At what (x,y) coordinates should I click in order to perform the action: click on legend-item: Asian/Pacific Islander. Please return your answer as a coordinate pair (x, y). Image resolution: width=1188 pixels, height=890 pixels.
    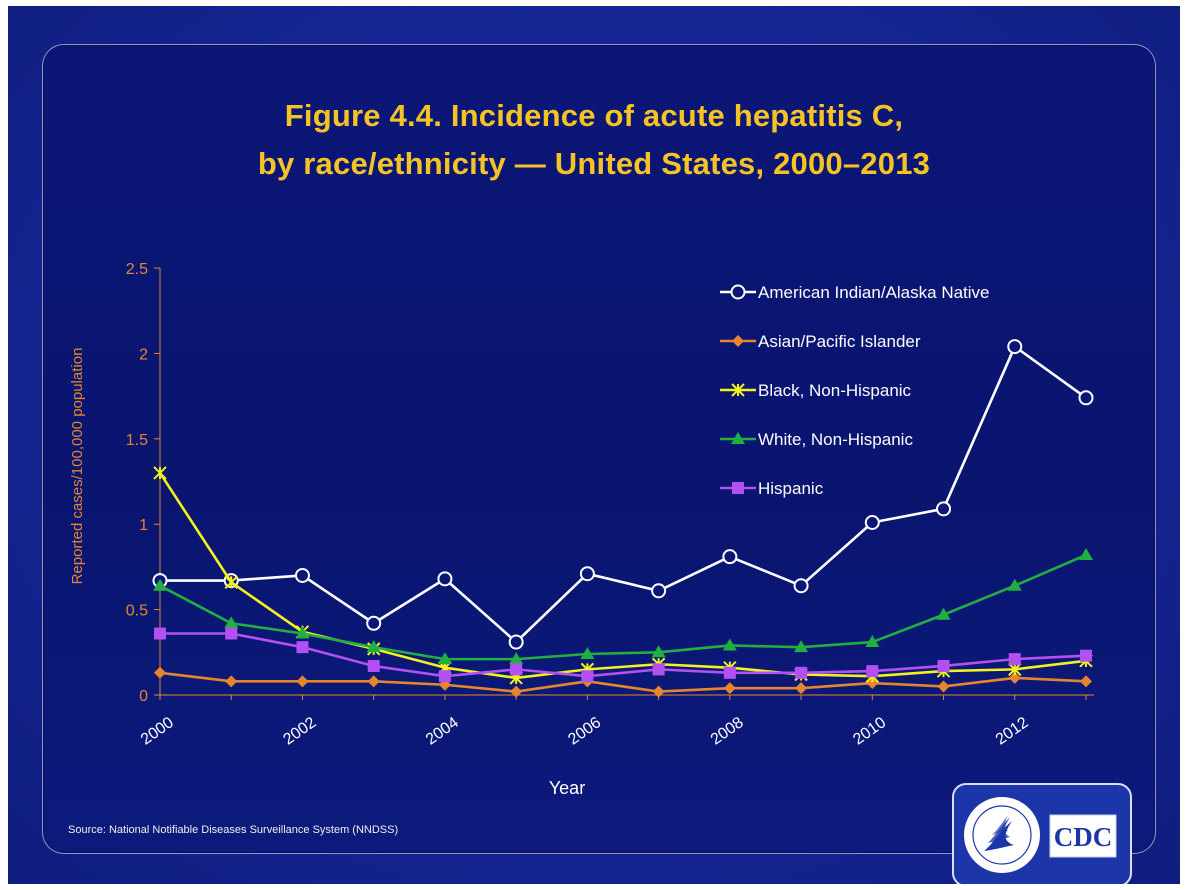
    Looking at the image, I should click on (820, 341).